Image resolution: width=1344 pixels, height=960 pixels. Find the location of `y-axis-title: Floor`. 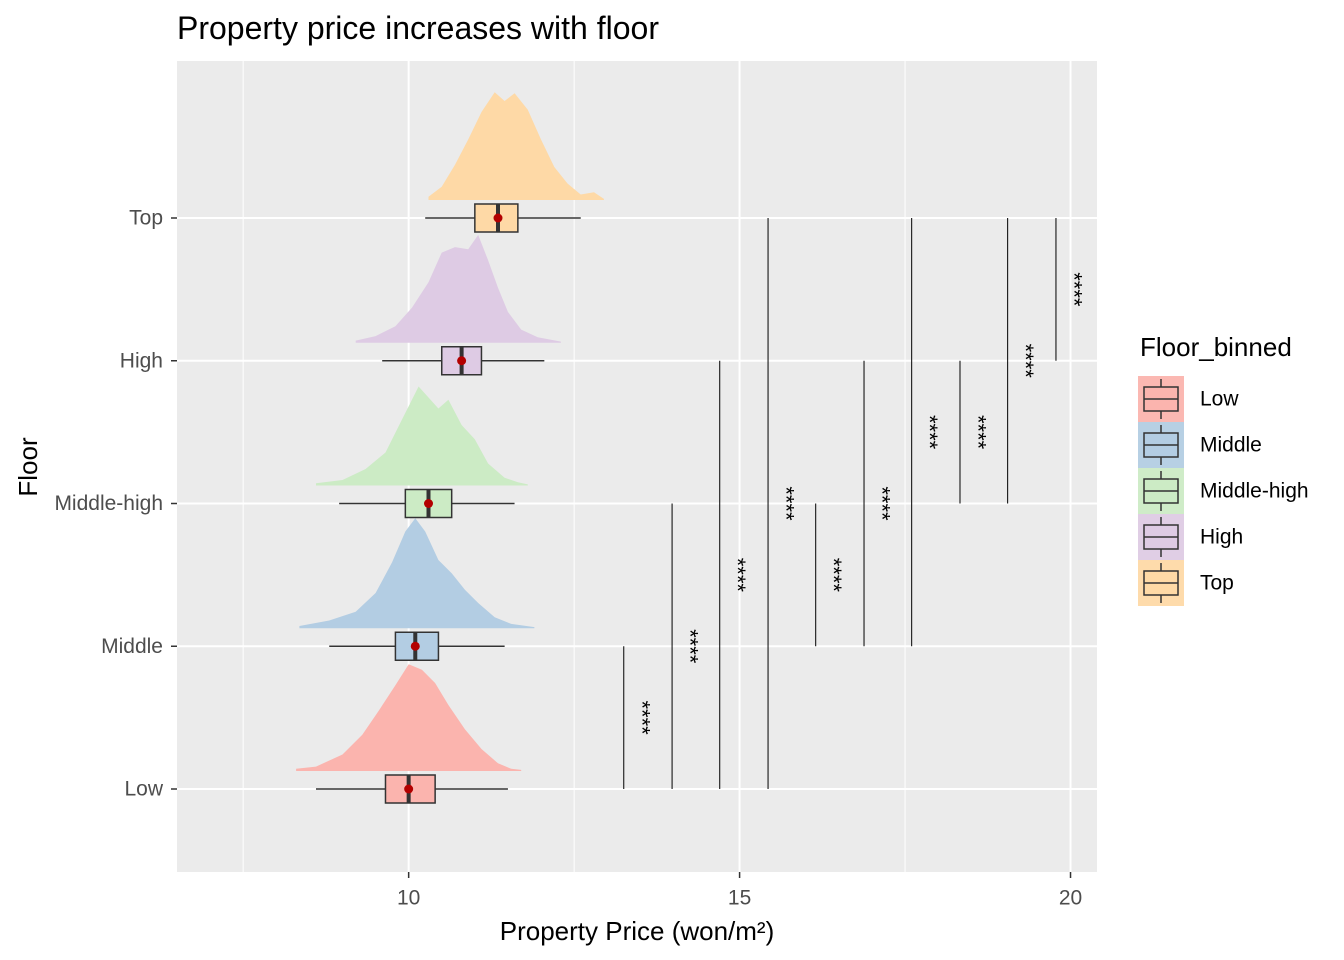

y-axis-title: Floor is located at coordinates (28, 467).